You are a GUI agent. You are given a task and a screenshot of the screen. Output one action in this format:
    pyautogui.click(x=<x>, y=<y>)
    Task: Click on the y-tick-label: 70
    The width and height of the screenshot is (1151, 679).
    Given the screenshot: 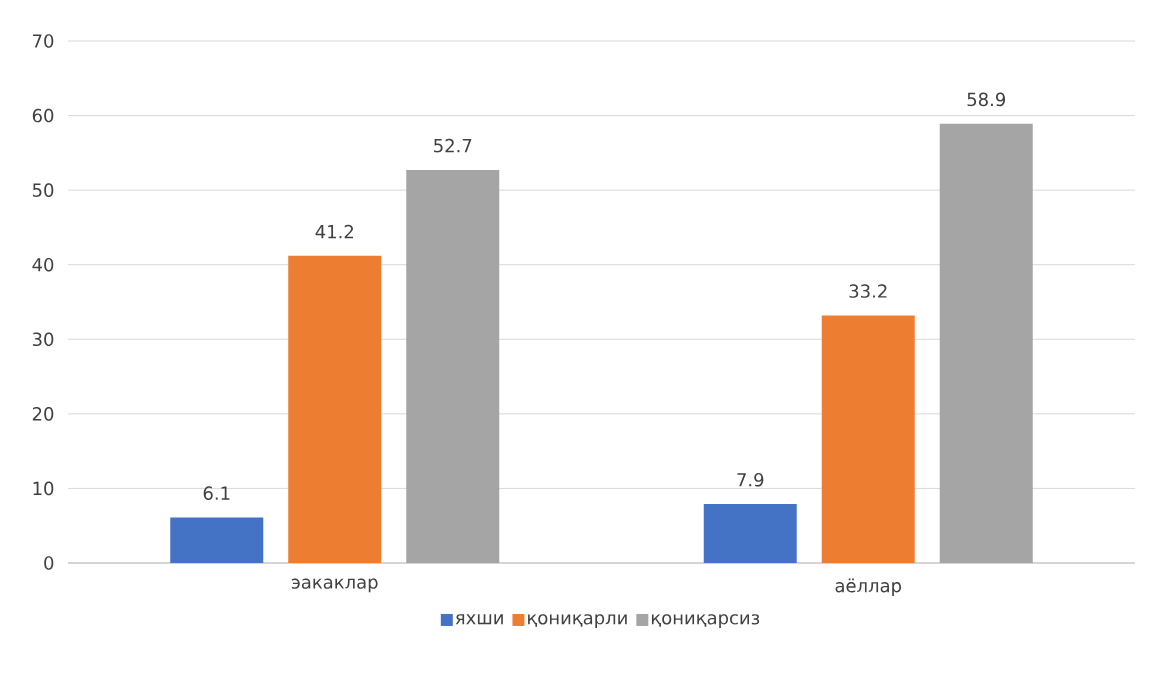 What is the action you would take?
    pyautogui.click(x=43, y=41)
    